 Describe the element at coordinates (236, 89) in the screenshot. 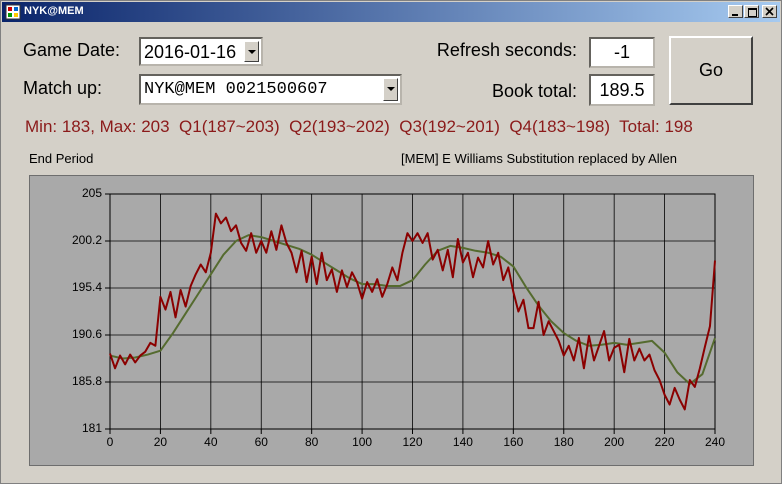

I see `matchup-value: NYK@MEM 0021500607` at that location.